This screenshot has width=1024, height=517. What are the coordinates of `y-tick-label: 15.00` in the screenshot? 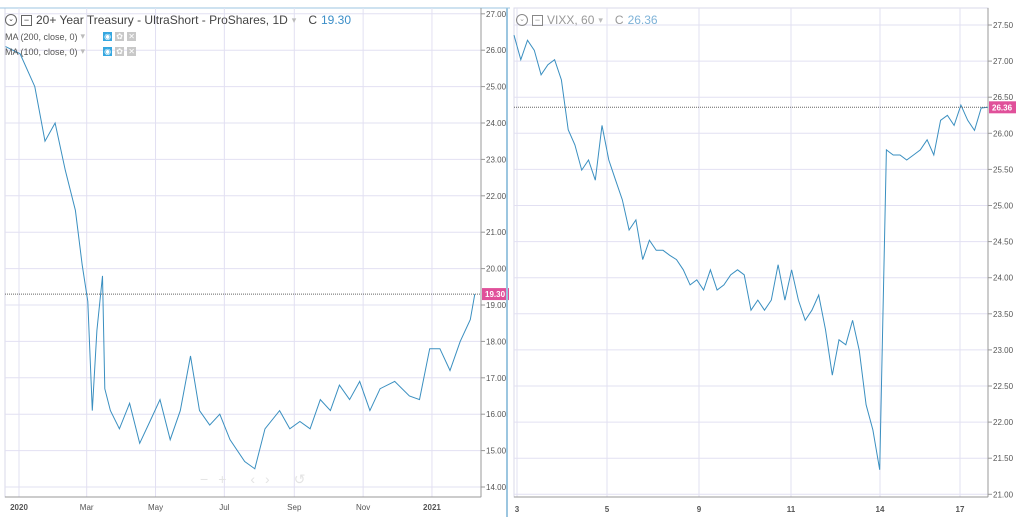 It's located at (496, 451).